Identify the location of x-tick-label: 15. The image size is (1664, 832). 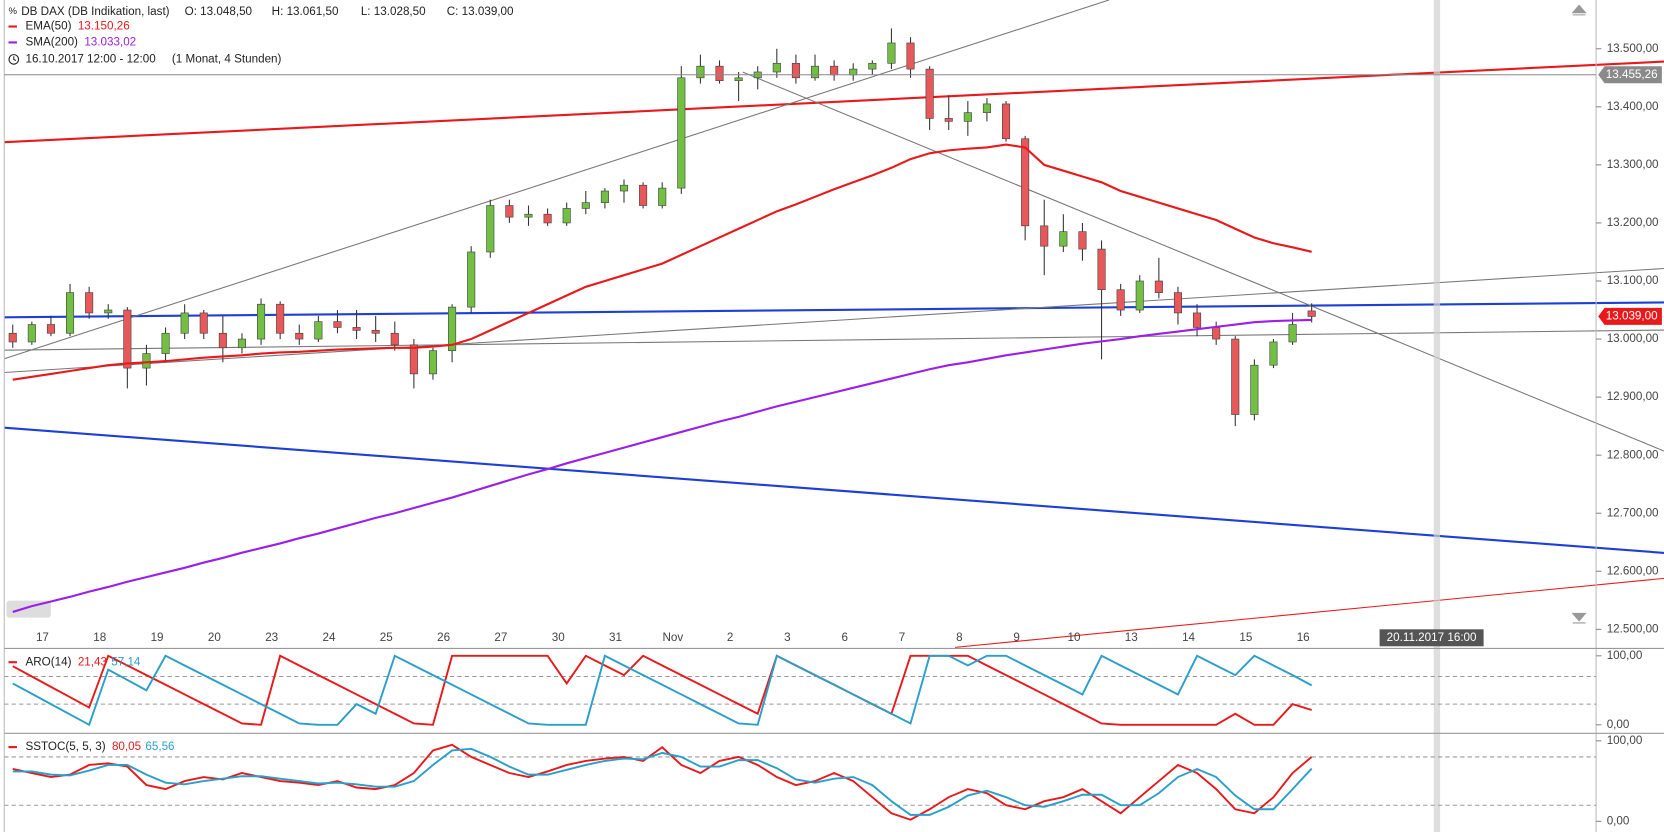
(1245, 637).